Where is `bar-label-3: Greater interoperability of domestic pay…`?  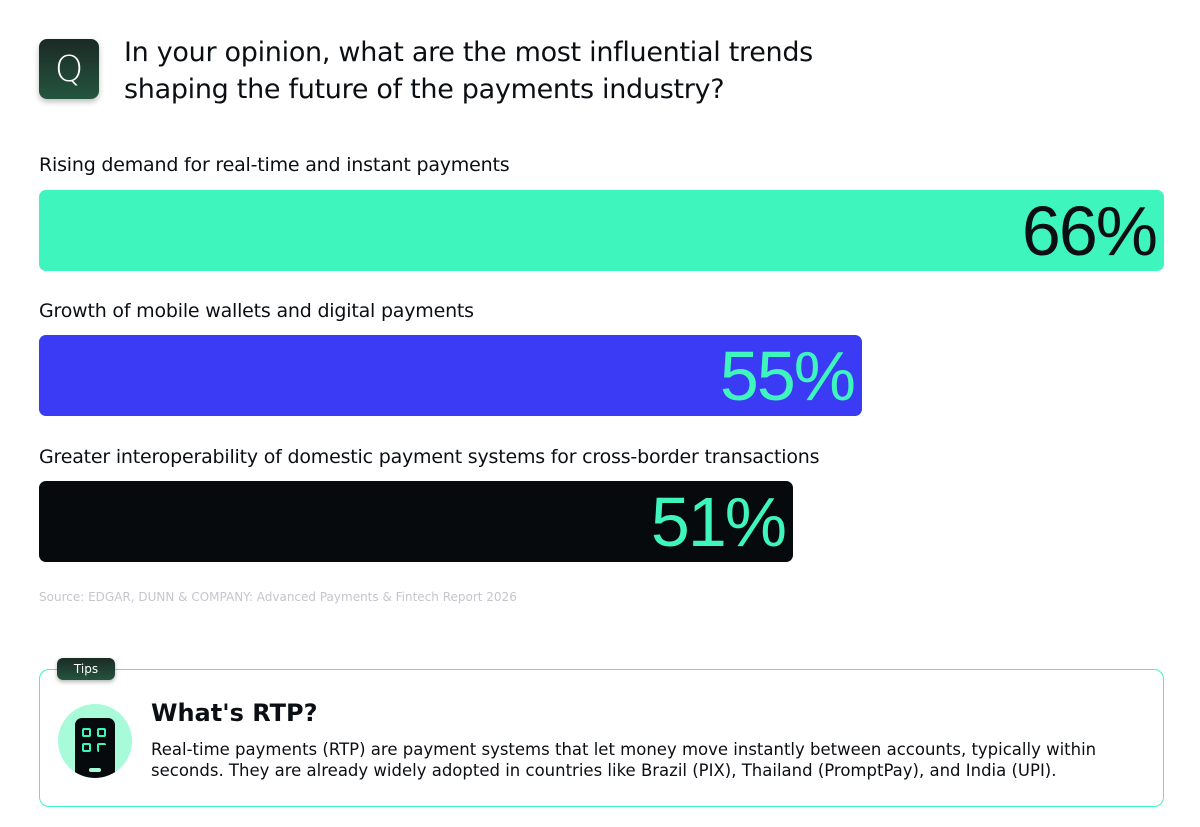
bar-label-3: Greater interoperability of domestic pay… is located at coordinates (429, 457).